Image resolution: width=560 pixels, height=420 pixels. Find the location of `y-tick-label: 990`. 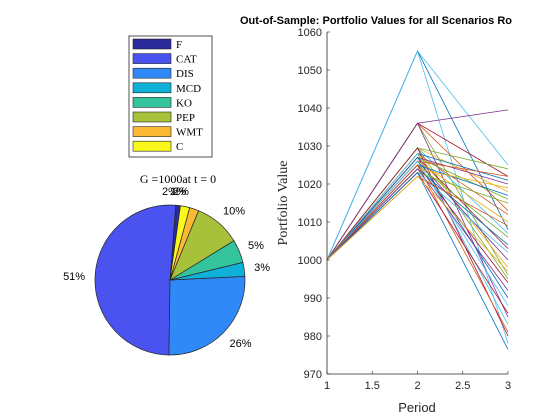

y-tick-label: 990 is located at coordinates (313, 299).